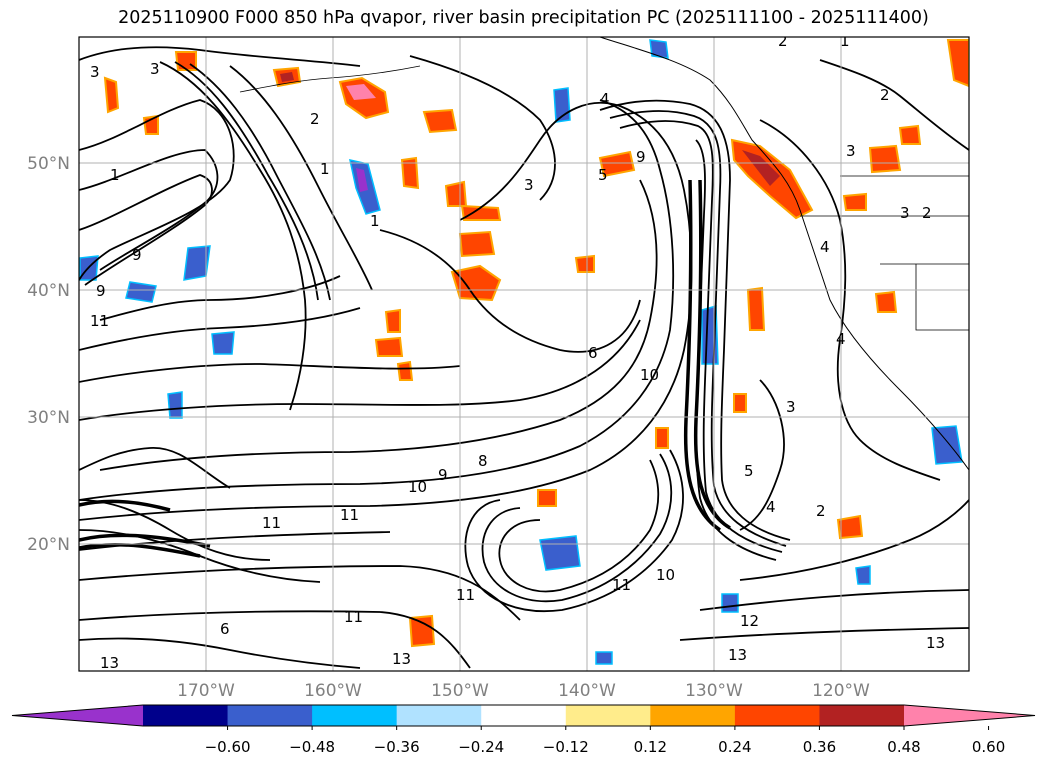 This screenshot has height=765, width=1047. What do you see at coordinates (483, 461) in the screenshot?
I see `contour-label: 8` at bounding box center [483, 461].